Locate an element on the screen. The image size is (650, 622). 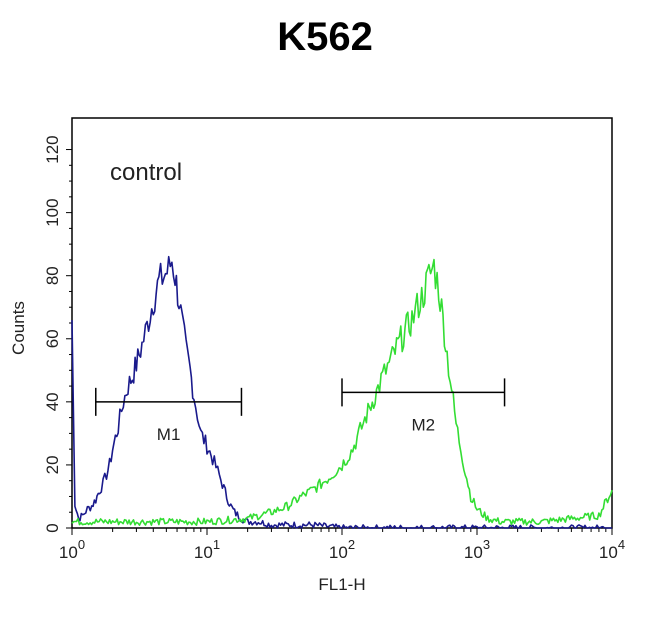
y-tick-label: 60 is located at coordinates (52, 338).